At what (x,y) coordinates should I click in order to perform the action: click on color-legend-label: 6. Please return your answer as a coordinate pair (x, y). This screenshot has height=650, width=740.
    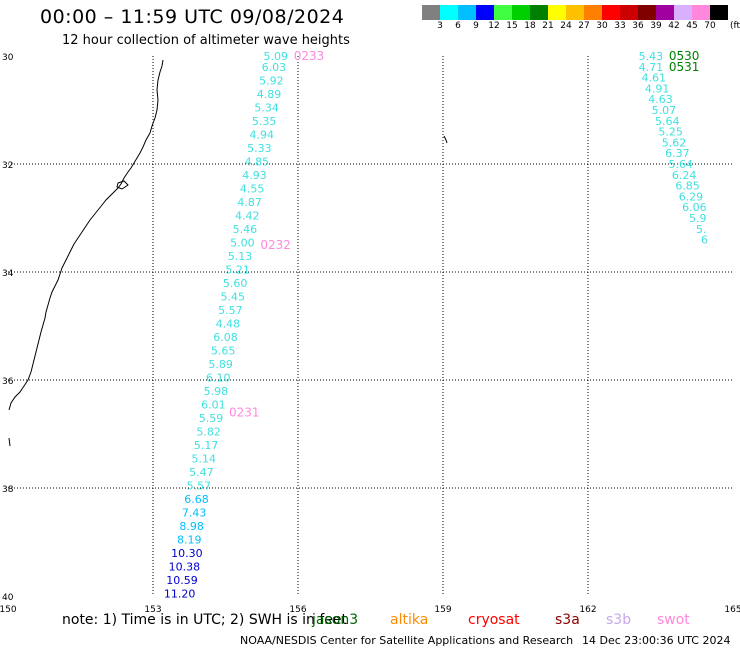
    Looking at the image, I should click on (458, 26).